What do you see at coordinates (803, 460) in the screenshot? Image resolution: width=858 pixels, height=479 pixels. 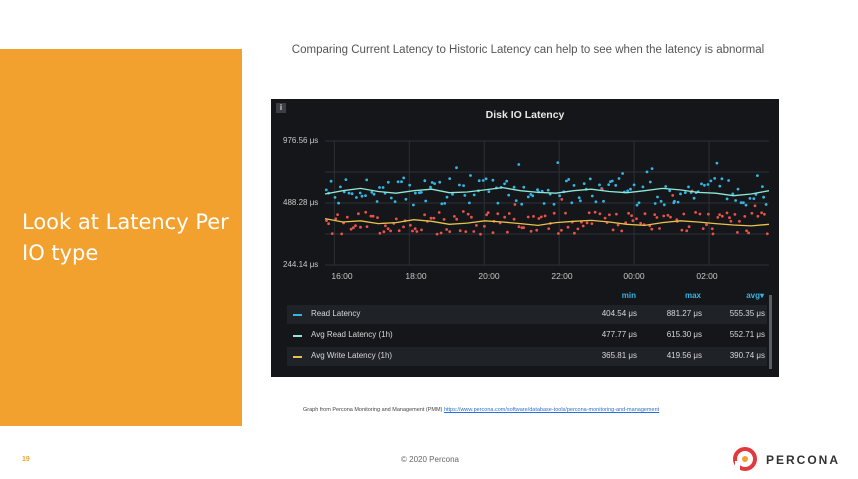 I see `brand-name: PERCONA` at bounding box center [803, 460].